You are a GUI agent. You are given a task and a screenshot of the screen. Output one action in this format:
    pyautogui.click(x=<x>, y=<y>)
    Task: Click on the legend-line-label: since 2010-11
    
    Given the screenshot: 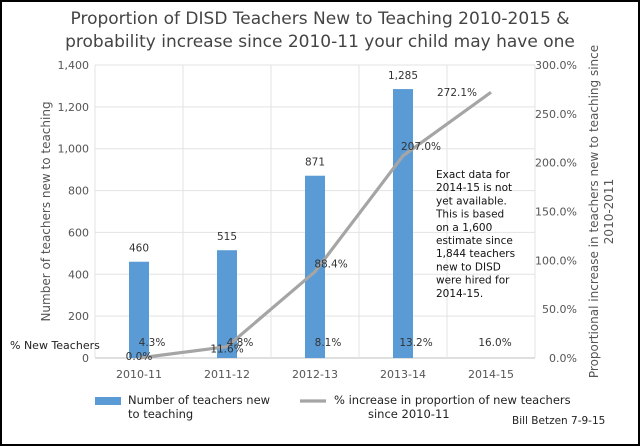 What is the action you would take?
    pyautogui.click(x=409, y=414)
    